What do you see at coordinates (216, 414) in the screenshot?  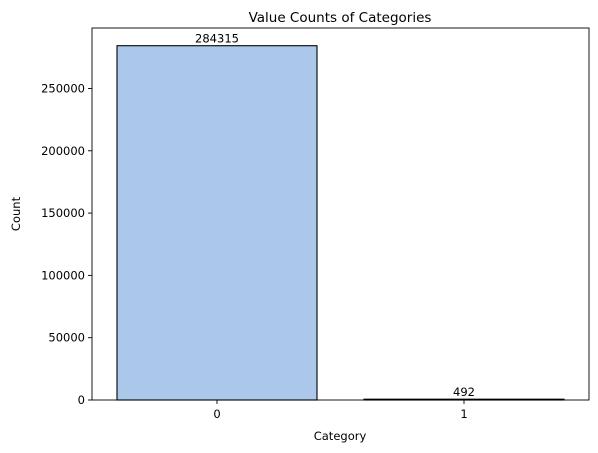 I see `x-tick-label: 0` at bounding box center [216, 414].